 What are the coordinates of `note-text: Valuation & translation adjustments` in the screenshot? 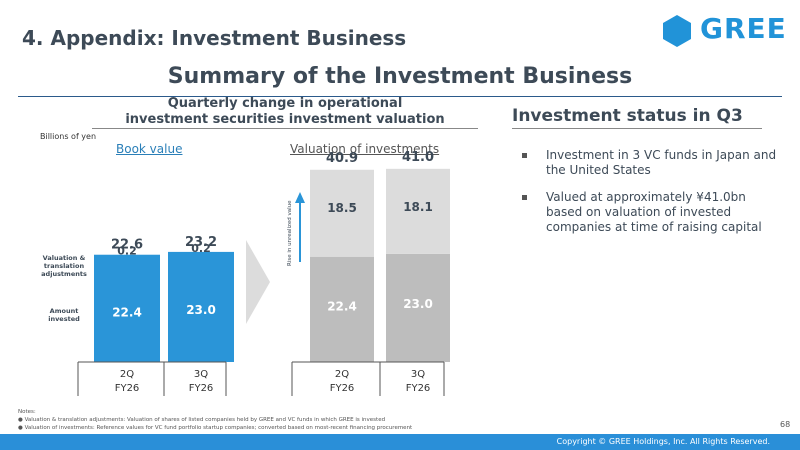 It's located at (205, 420).